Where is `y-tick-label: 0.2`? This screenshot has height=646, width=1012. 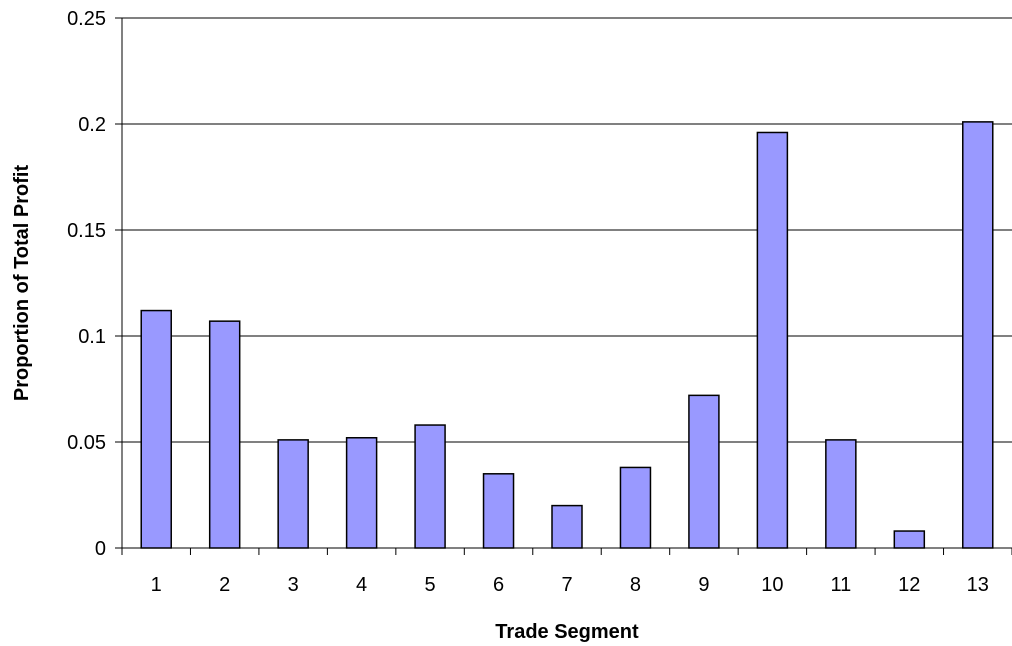 y-tick-label: 0.2 is located at coordinates (92, 125).